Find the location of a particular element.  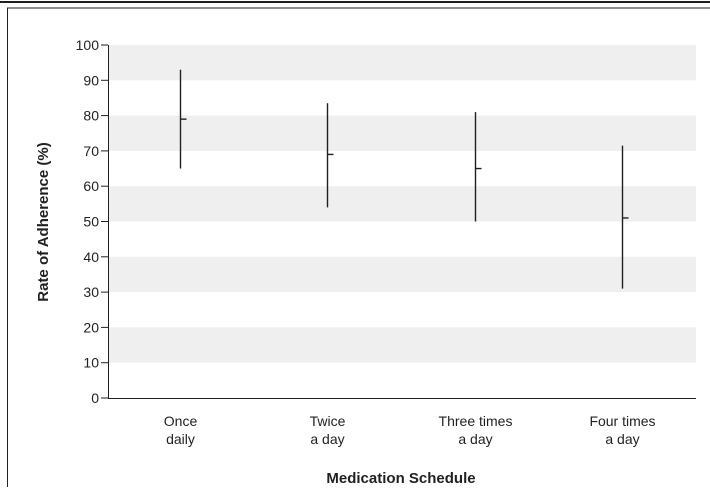

x-category-label: Four times is located at coordinates (622, 421).